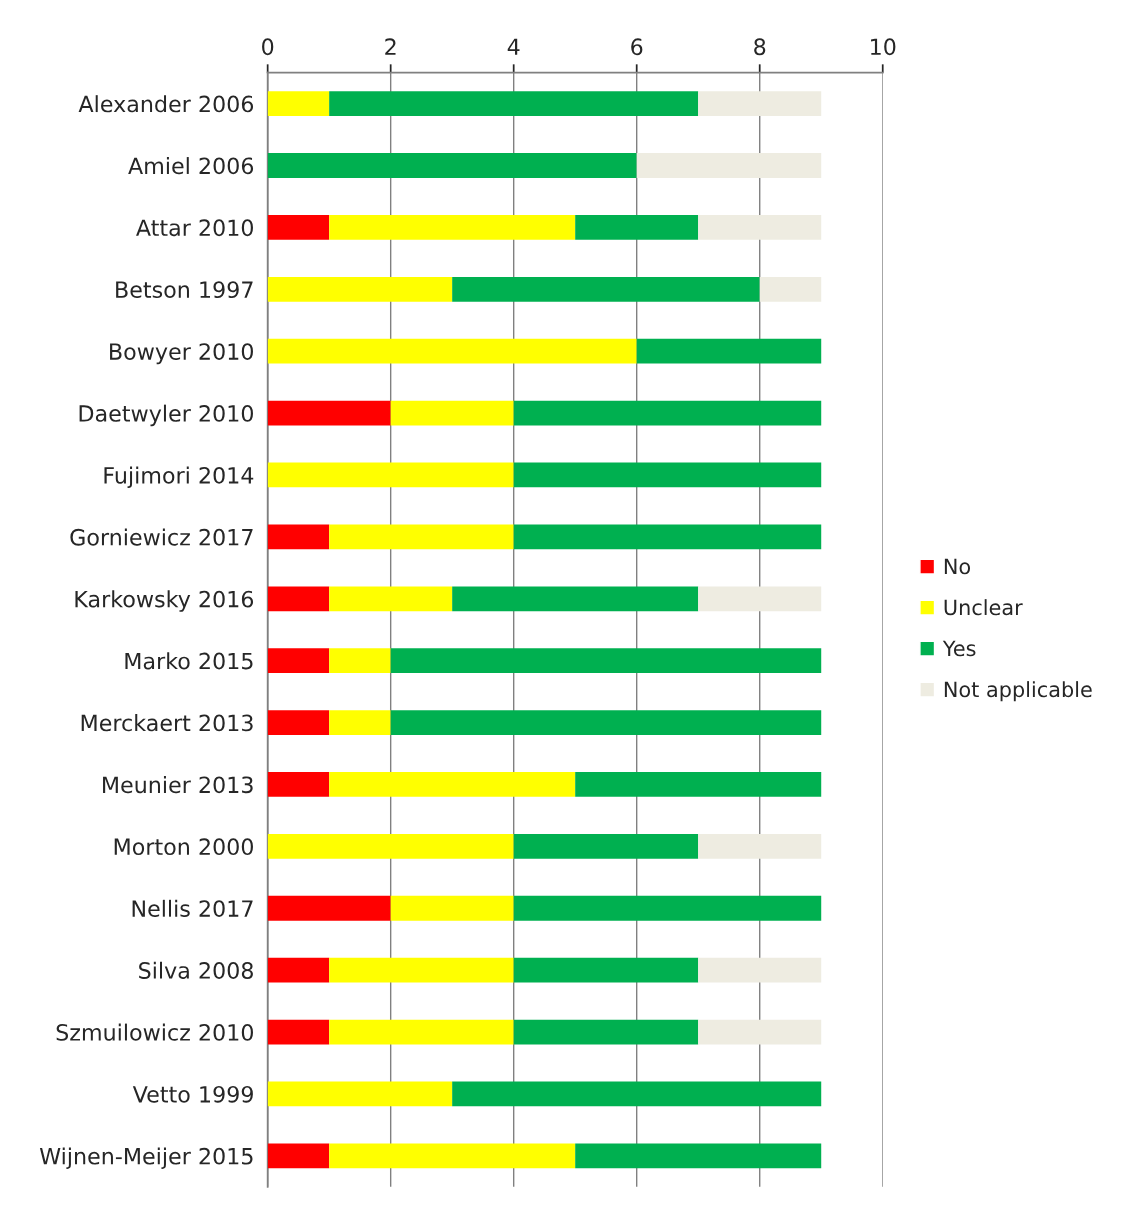 The image size is (1139, 1211). I want to click on y-tick-label: Betson 1997, so click(184, 290).